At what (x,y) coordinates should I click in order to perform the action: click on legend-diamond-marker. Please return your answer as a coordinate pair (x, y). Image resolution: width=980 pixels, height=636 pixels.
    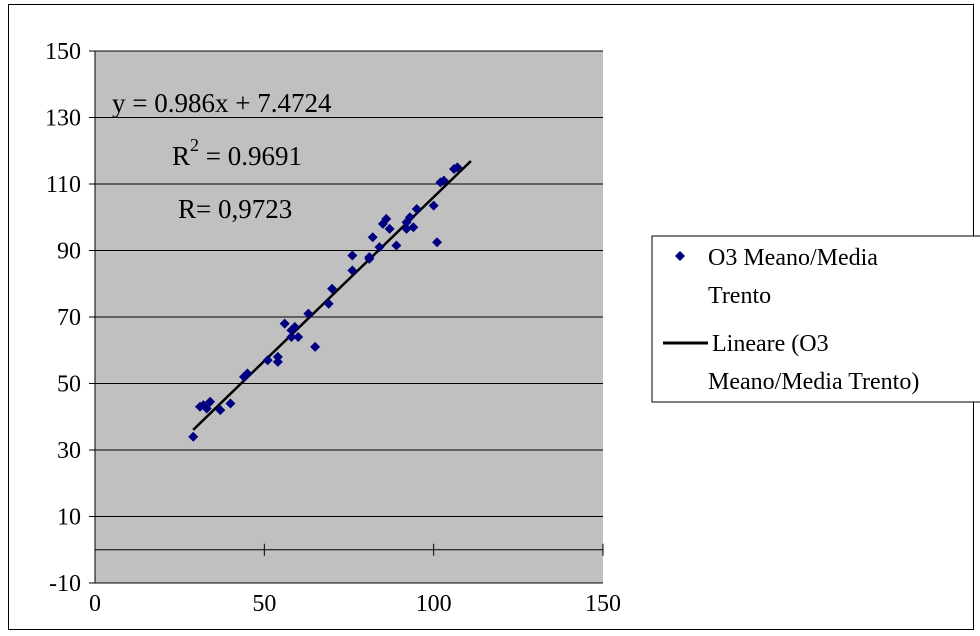
    Looking at the image, I should click on (680, 256).